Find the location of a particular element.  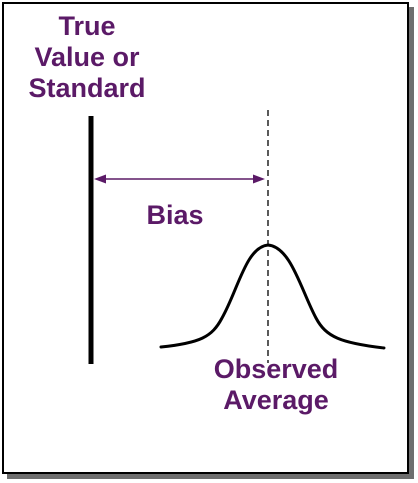

true-value-label: True Value or Standard is located at coordinates (87, 57).